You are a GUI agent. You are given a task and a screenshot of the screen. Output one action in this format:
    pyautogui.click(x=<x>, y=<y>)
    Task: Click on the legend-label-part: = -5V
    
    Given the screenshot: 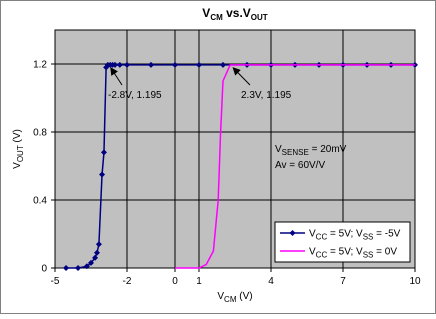 What is the action you would take?
    pyautogui.click(x=386, y=234)
    